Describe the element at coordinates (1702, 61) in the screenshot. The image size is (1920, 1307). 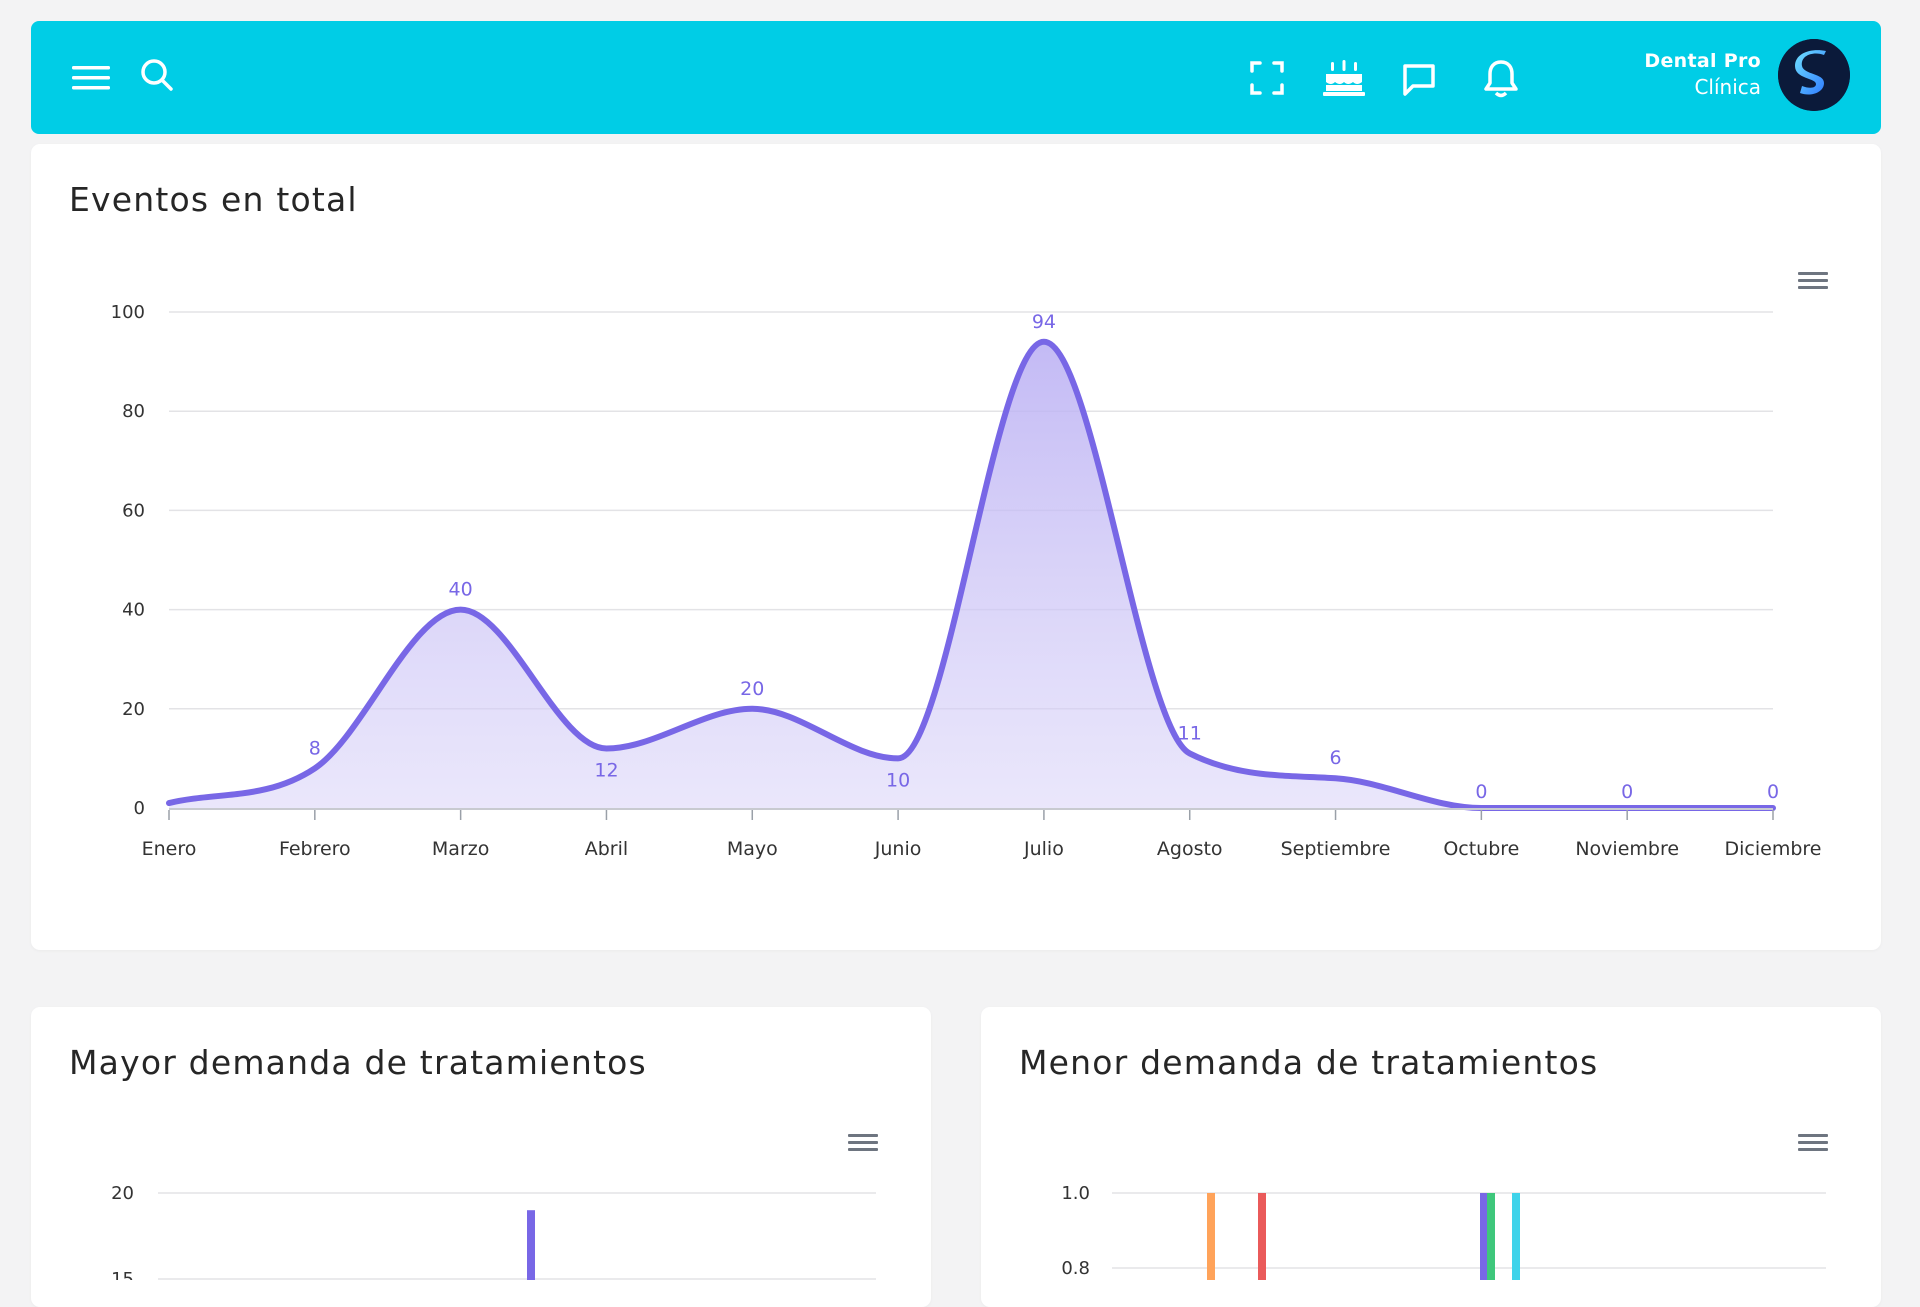
I see `user-name: Dental Pro` at that location.